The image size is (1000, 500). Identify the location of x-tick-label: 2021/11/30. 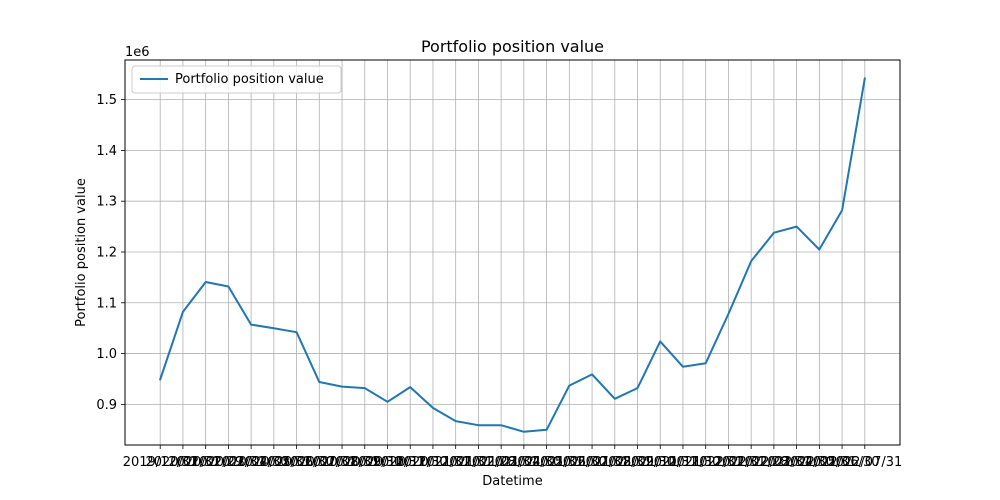
(682, 462).